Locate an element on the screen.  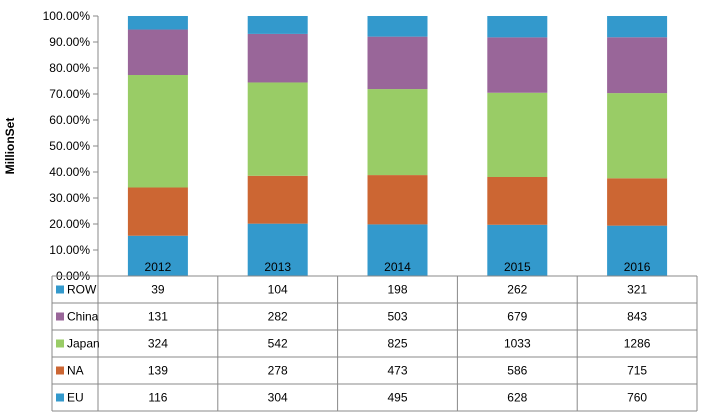
y-tick-label: 10.00% is located at coordinates (69, 250).